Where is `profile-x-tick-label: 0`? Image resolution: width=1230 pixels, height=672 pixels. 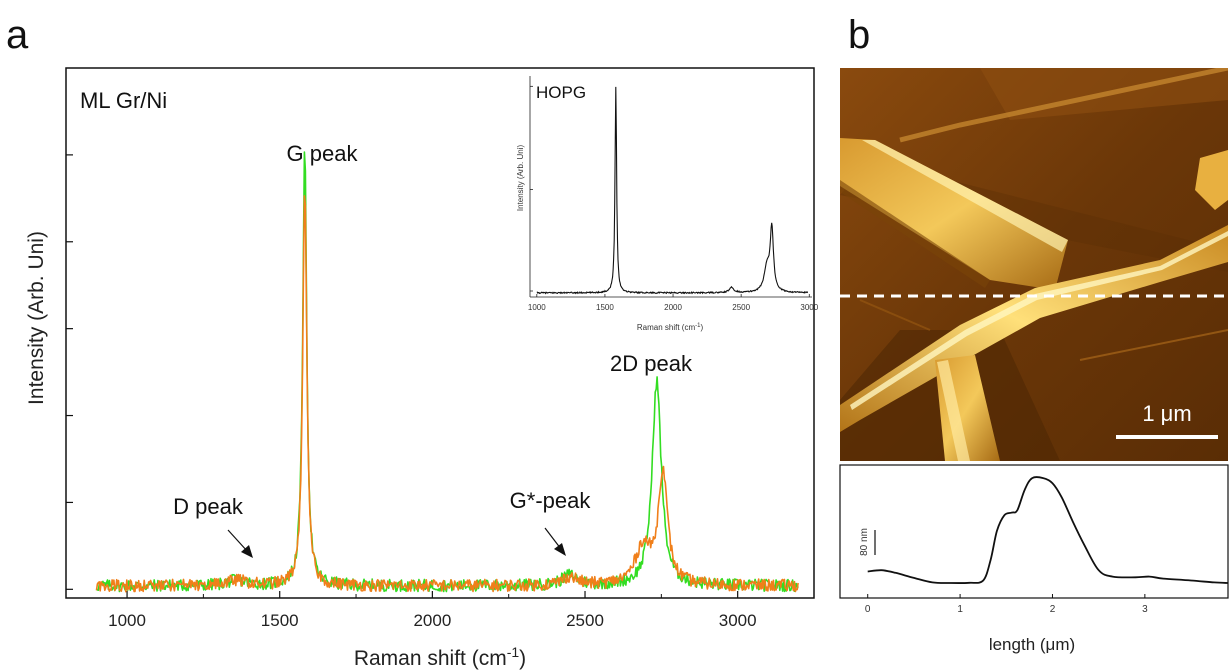 profile-x-tick-label: 0 is located at coordinates (868, 609).